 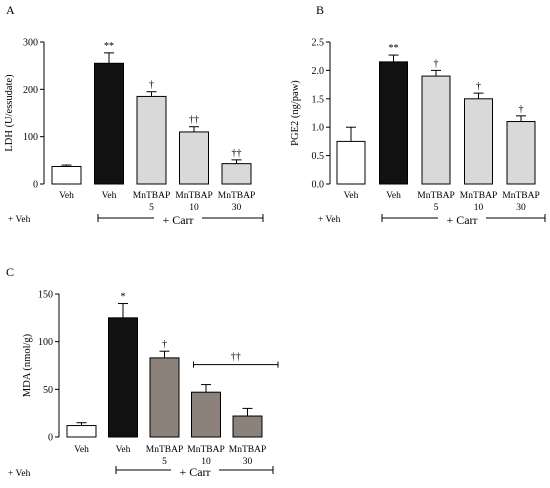 What do you see at coordinates (295, 113) in the screenshot?
I see `panel-b-y-axis-title: PGE2 (ng/paw)` at bounding box center [295, 113].